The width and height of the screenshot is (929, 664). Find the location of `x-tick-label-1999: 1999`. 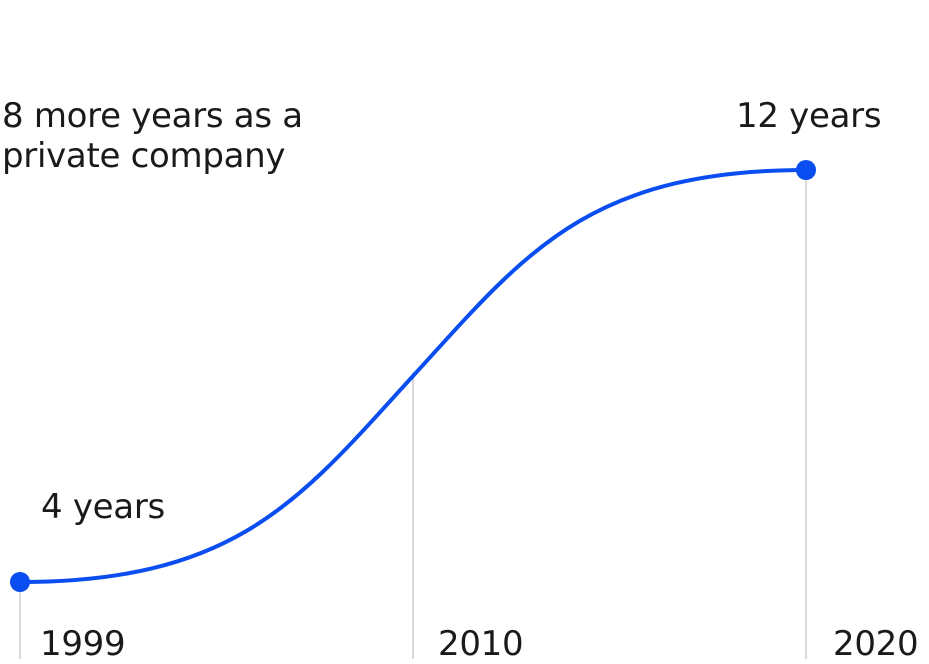

x-tick-label-1999: 1999 is located at coordinates (83, 644).